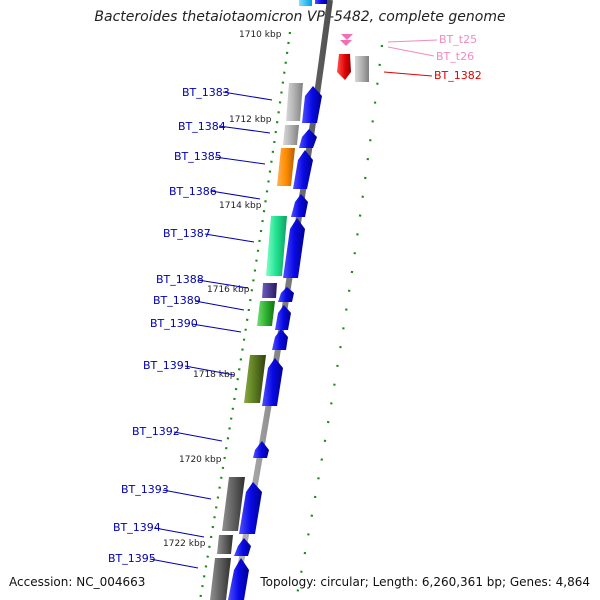 This screenshot has height=600, width=600. What do you see at coordinates (339, 322) in the screenshot?
I see `outer-tick-track` at bounding box center [339, 322].